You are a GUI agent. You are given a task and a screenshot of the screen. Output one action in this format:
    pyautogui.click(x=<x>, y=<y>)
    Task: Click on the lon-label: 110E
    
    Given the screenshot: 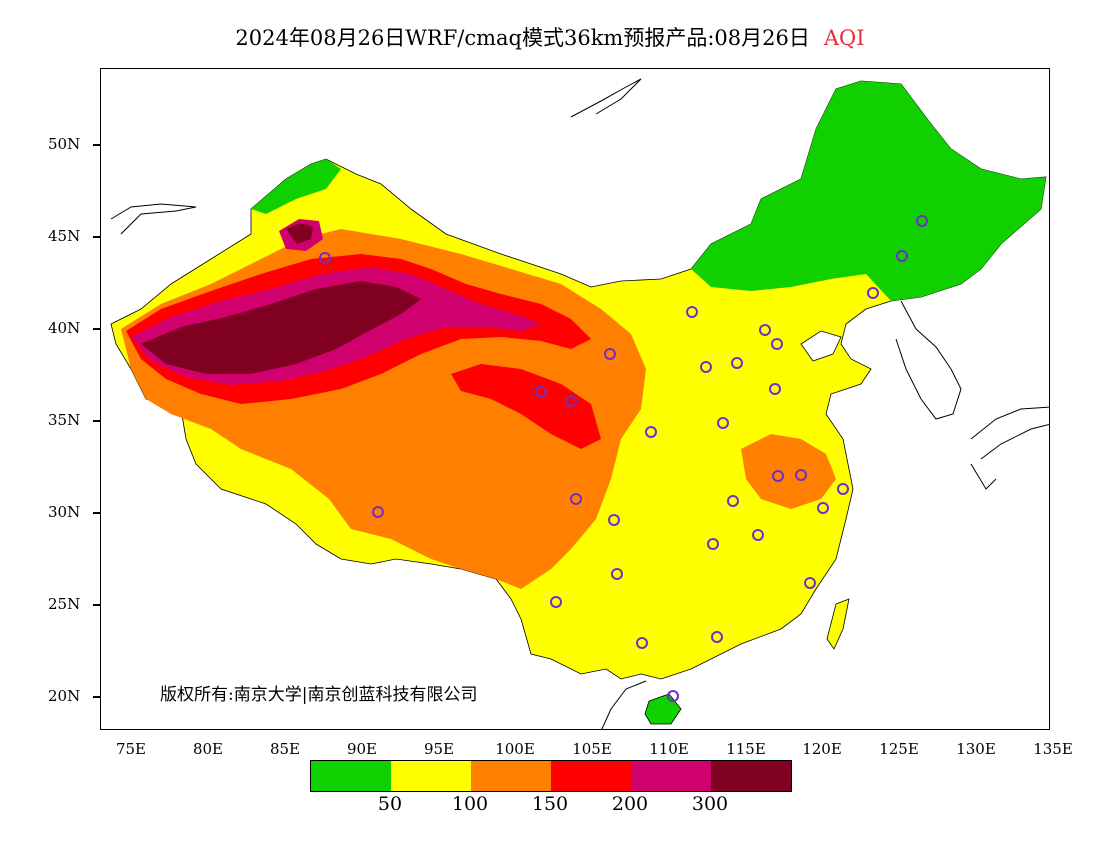 What is the action you would take?
    pyautogui.click(x=669, y=749)
    